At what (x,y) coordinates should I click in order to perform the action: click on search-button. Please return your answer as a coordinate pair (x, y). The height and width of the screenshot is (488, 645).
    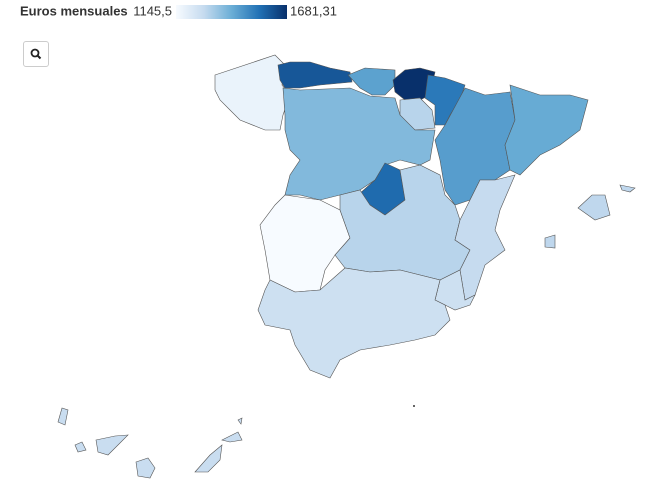
    Looking at the image, I should click on (36, 54).